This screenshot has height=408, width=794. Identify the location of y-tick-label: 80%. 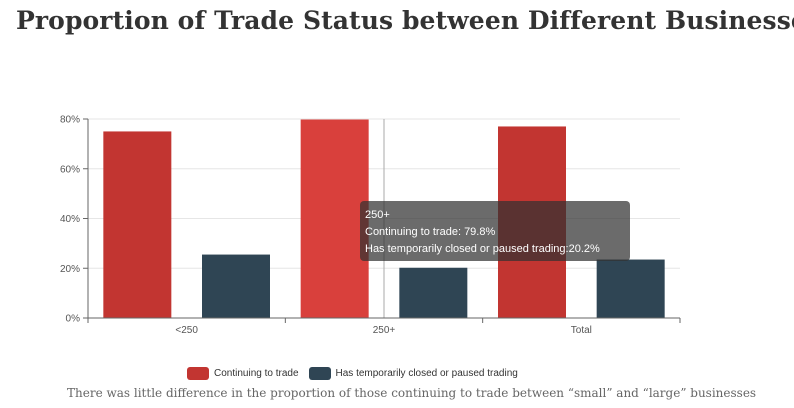
(70, 120).